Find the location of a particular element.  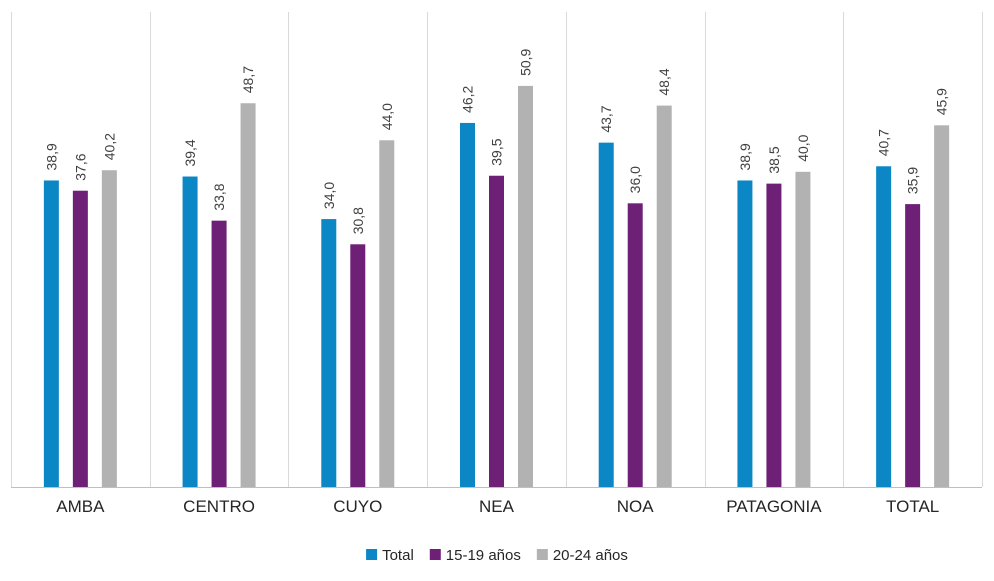

legend-label: 15-19 años is located at coordinates (483, 555).